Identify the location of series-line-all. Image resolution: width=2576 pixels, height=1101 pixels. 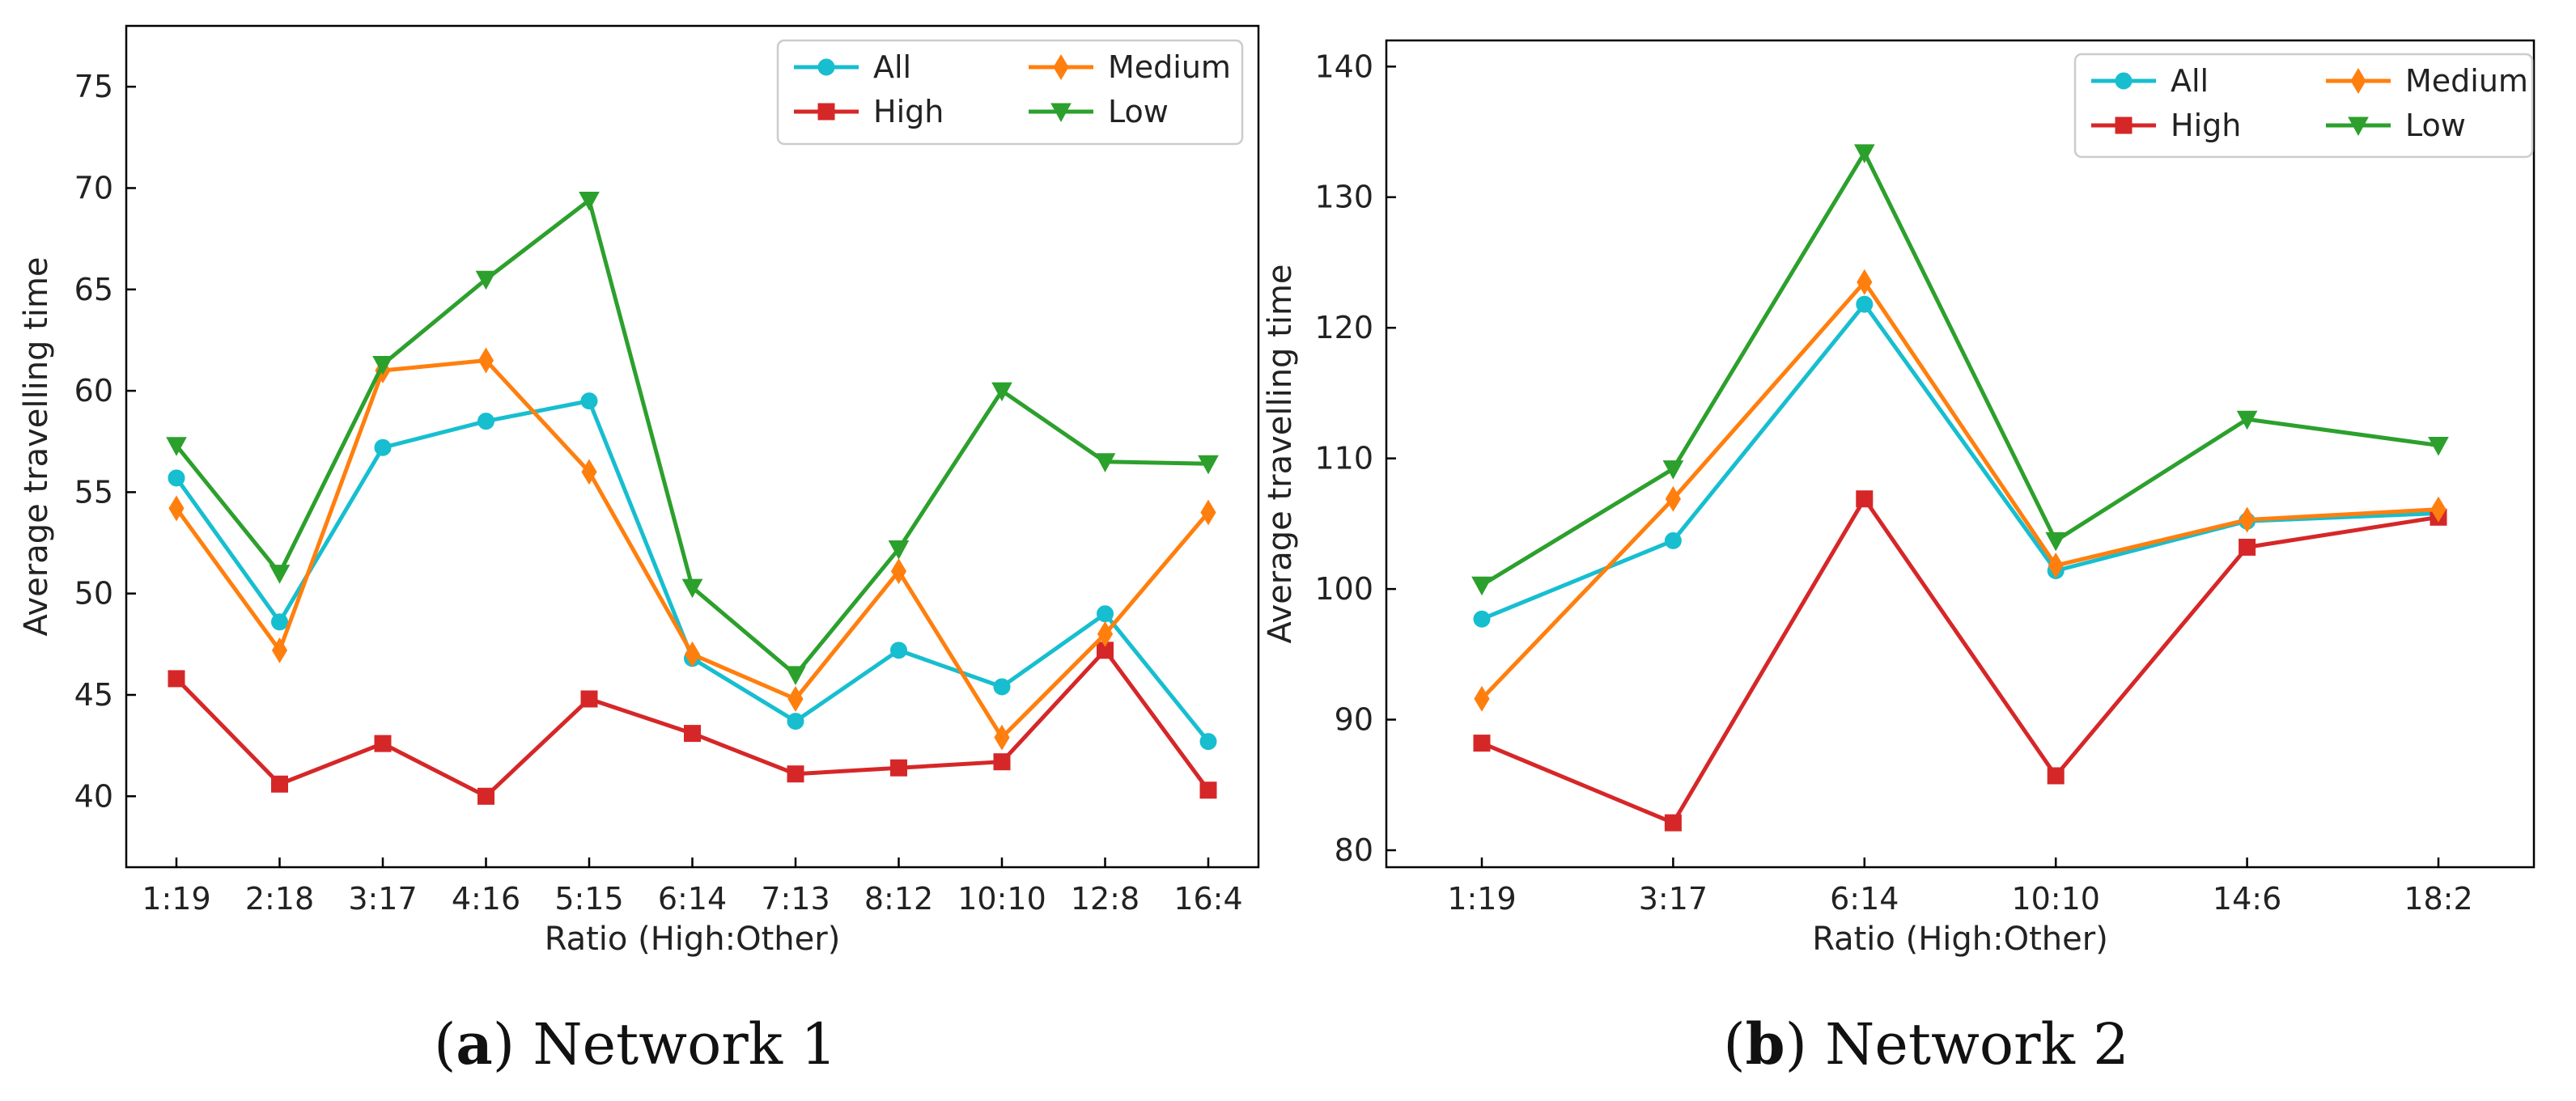
(1960, 461).